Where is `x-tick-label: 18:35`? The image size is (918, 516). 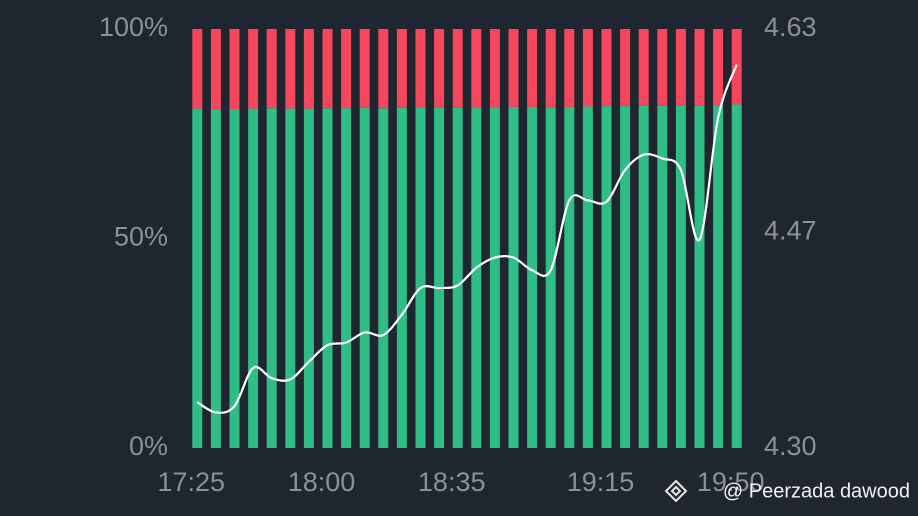
x-tick-label: 18:35 is located at coordinates (452, 482).